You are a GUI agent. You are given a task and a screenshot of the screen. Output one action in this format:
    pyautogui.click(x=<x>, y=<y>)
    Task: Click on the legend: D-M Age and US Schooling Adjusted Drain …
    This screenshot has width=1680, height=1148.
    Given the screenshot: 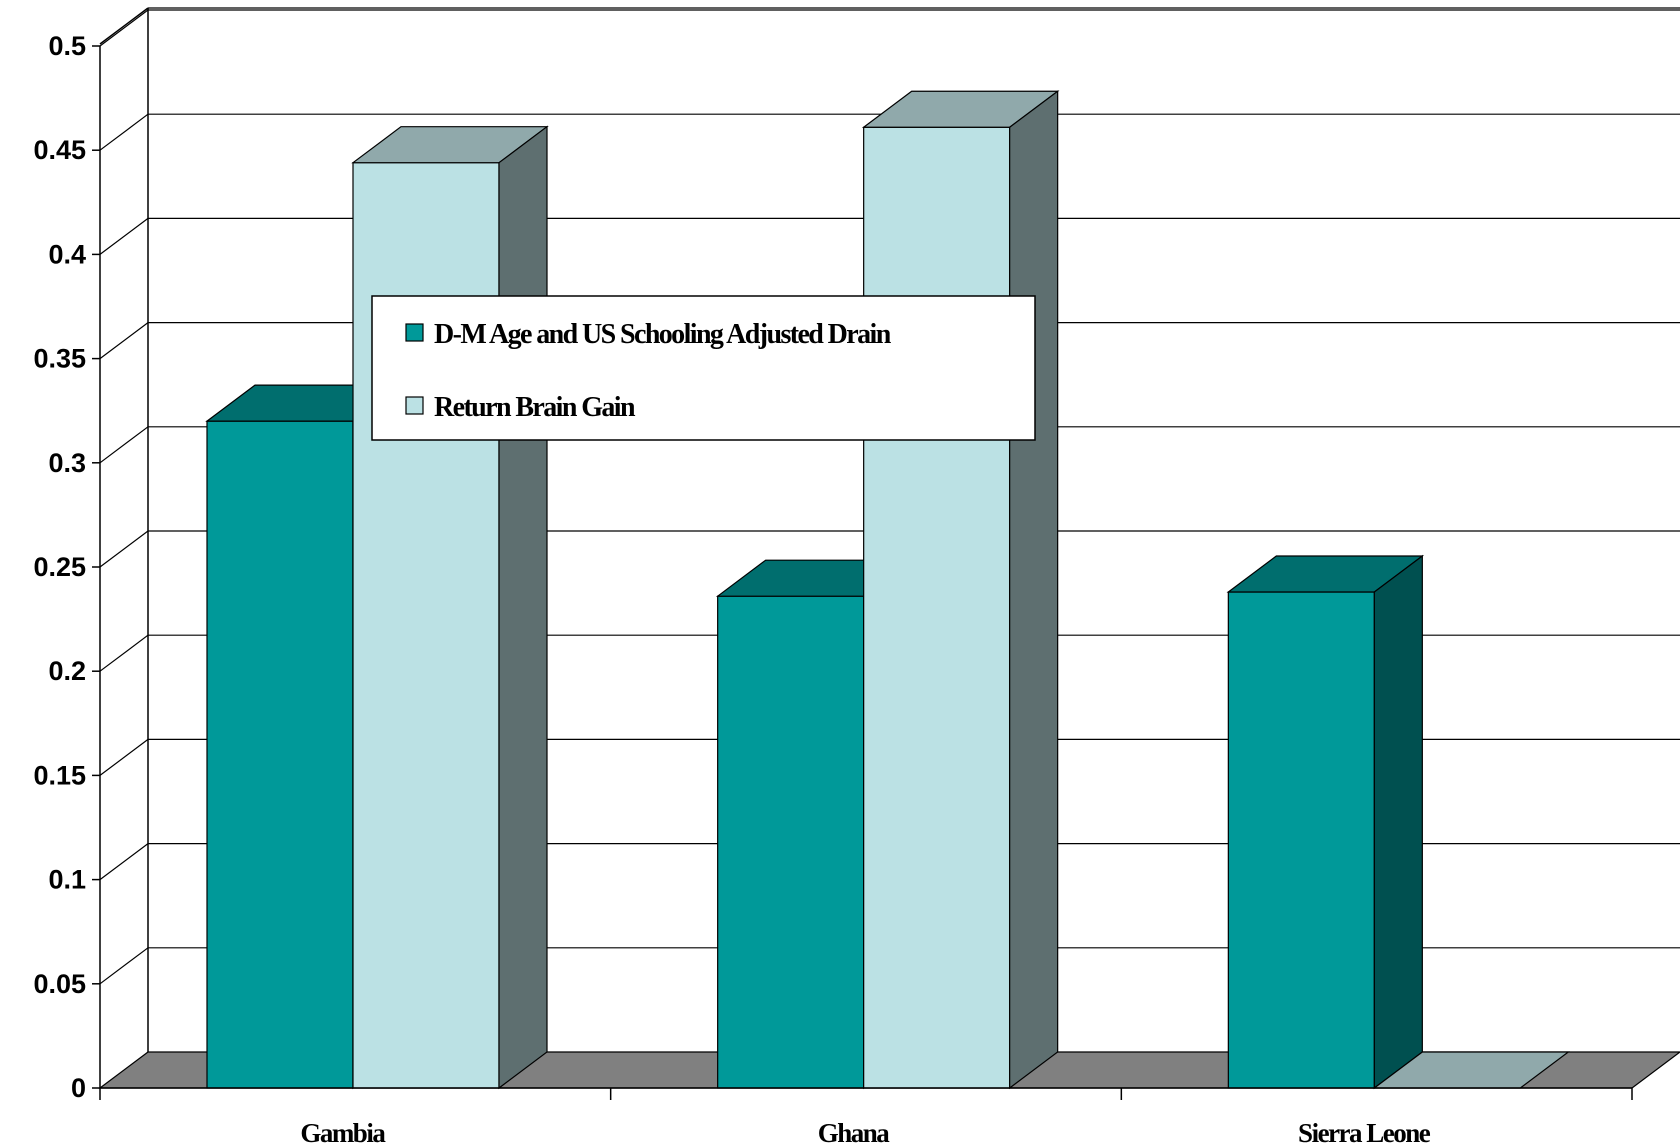 What is the action you would take?
    pyautogui.click(x=703, y=368)
    